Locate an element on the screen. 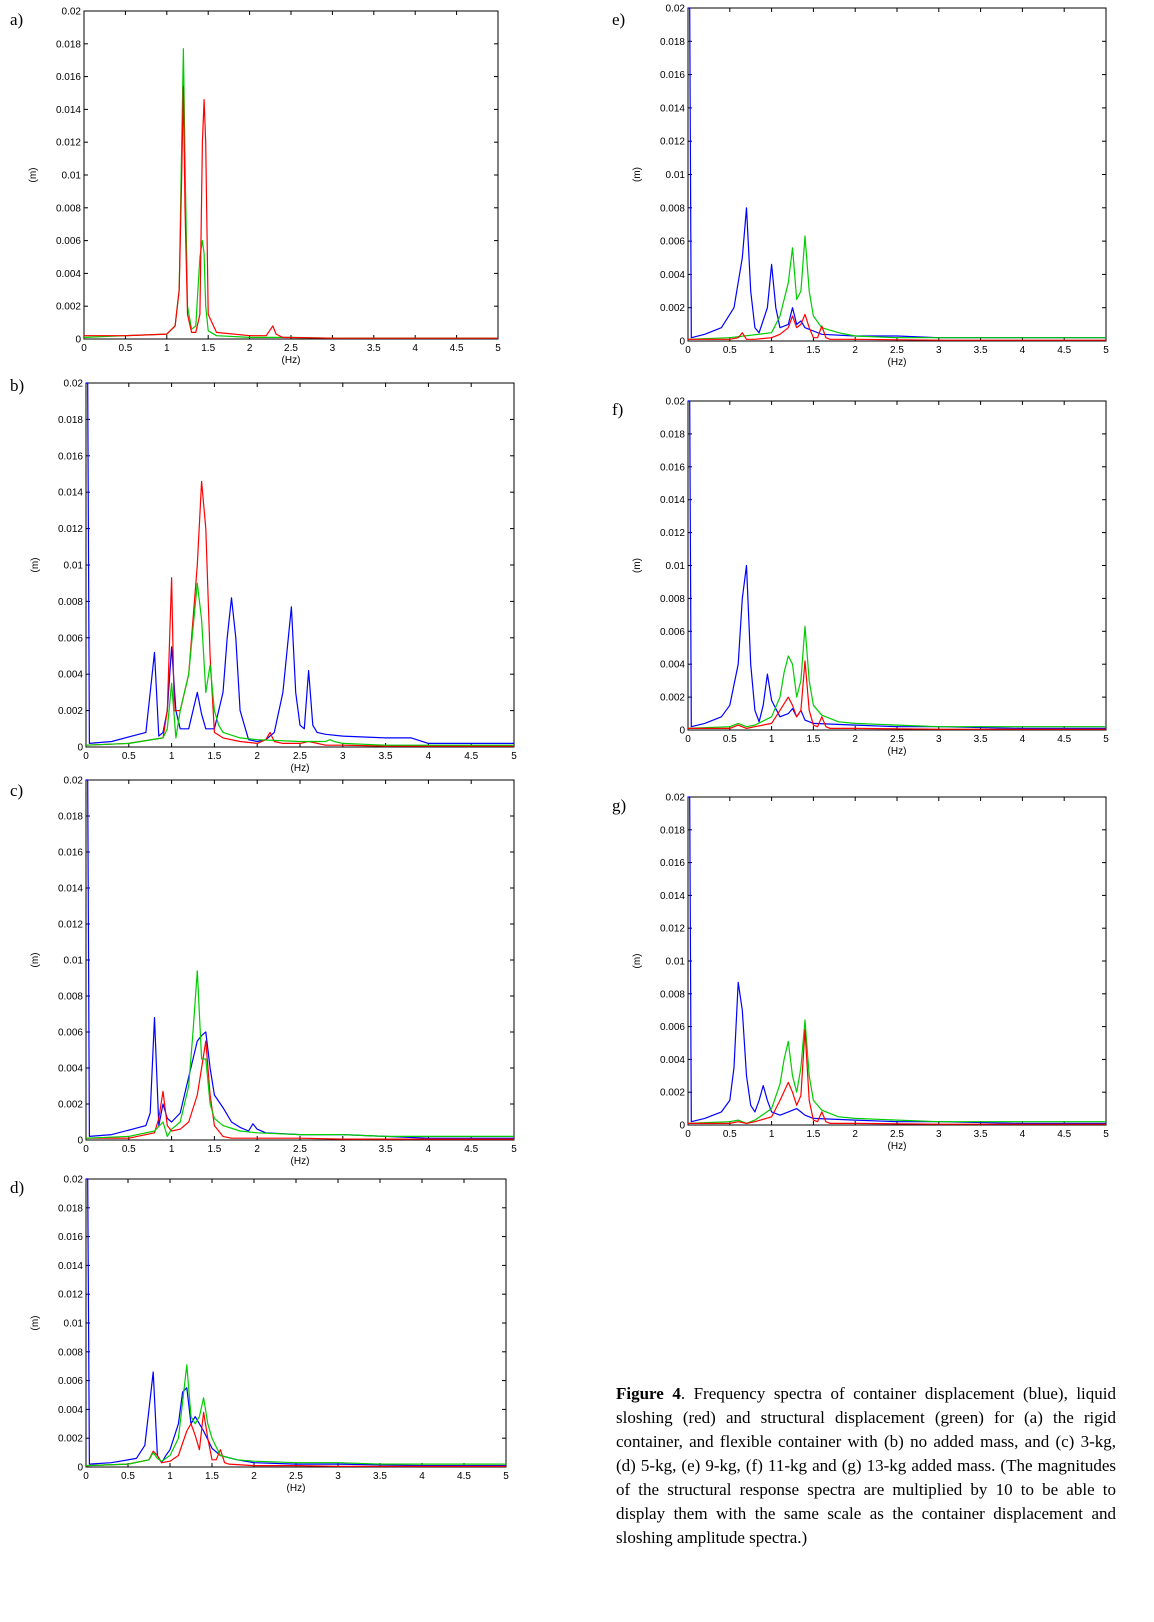 The image size is (1154, 1622). panel-label: d) is located at coordinates (17, 1187).